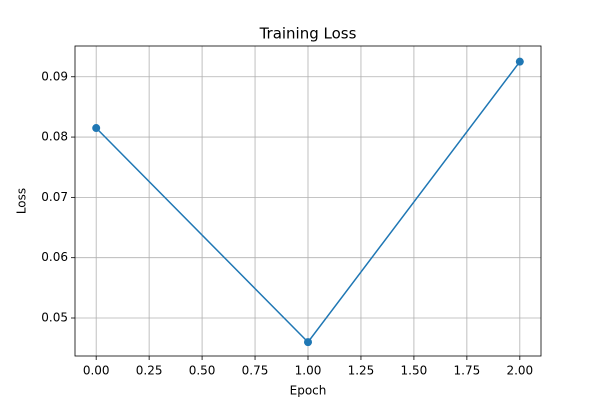  What do you see at coordinates (54, 137) in the screenshot?
I see `y-tick-label: 0.08` at bounding box center [54, 137].